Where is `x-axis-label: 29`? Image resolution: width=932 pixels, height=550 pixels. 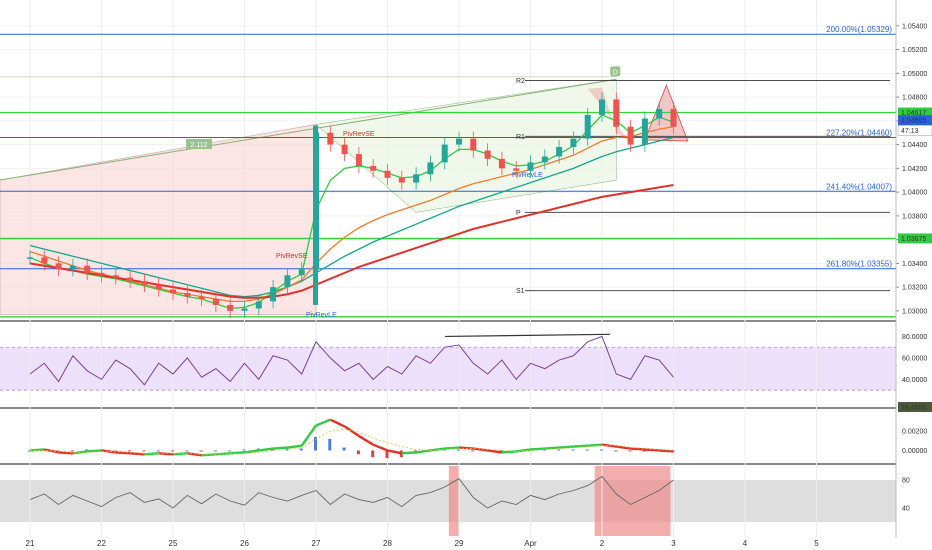 x-axis-label: 29 is located at coordinates (459, 543).